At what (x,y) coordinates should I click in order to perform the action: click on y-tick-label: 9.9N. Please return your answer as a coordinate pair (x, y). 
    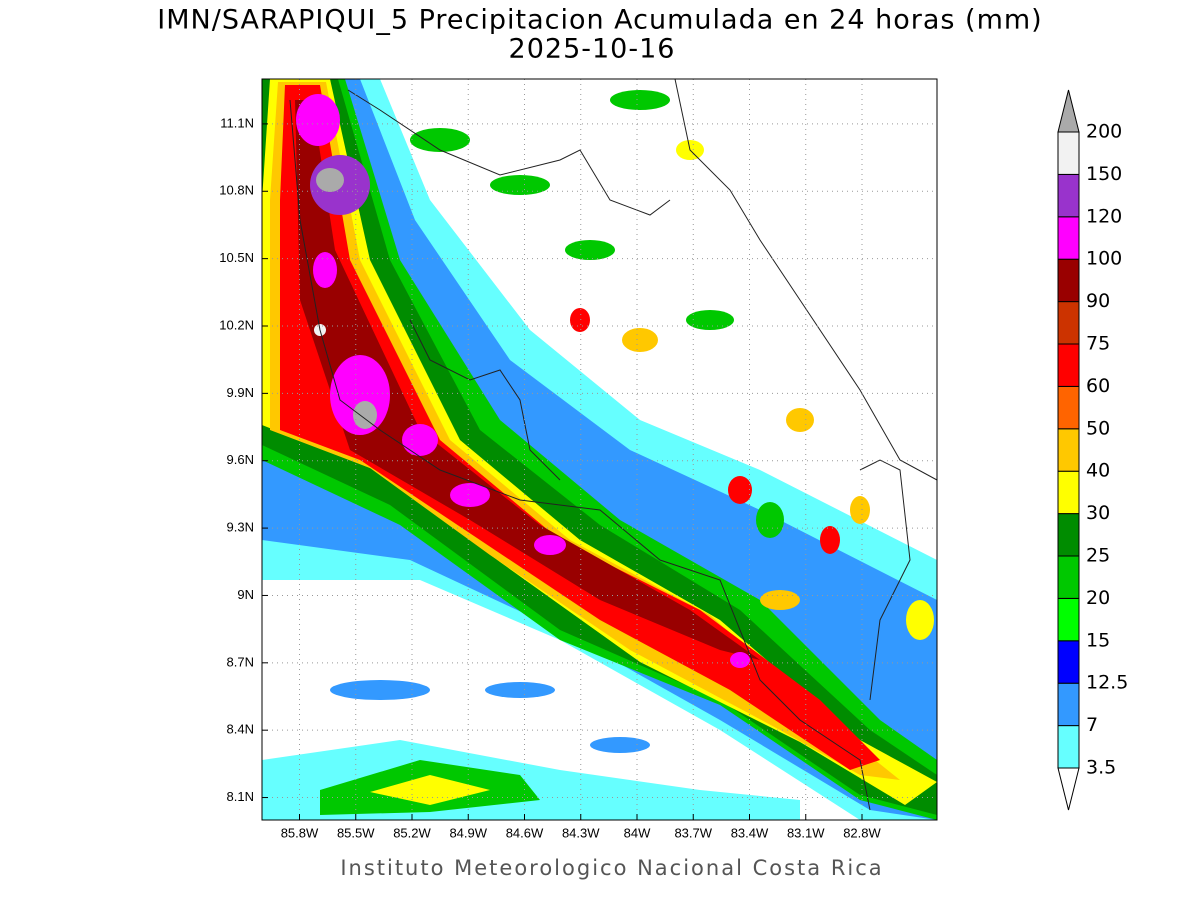
    Looking at the image, I should click on (240, 392).